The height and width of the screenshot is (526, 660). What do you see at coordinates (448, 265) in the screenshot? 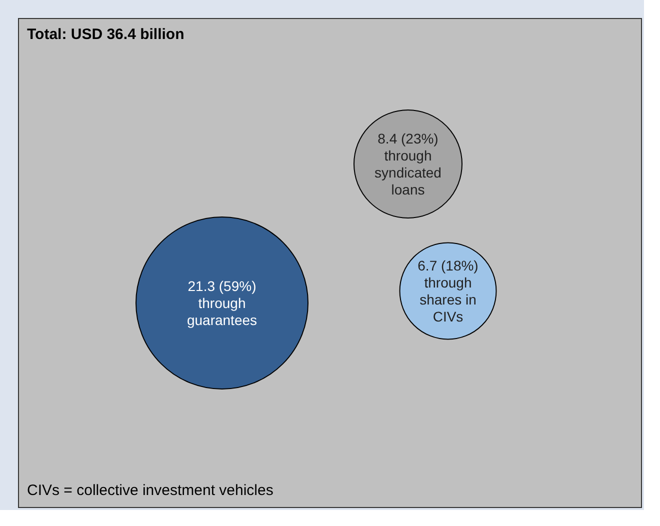
I see `data-label: 6.7 (18%)` at bounding box center [448, 265].